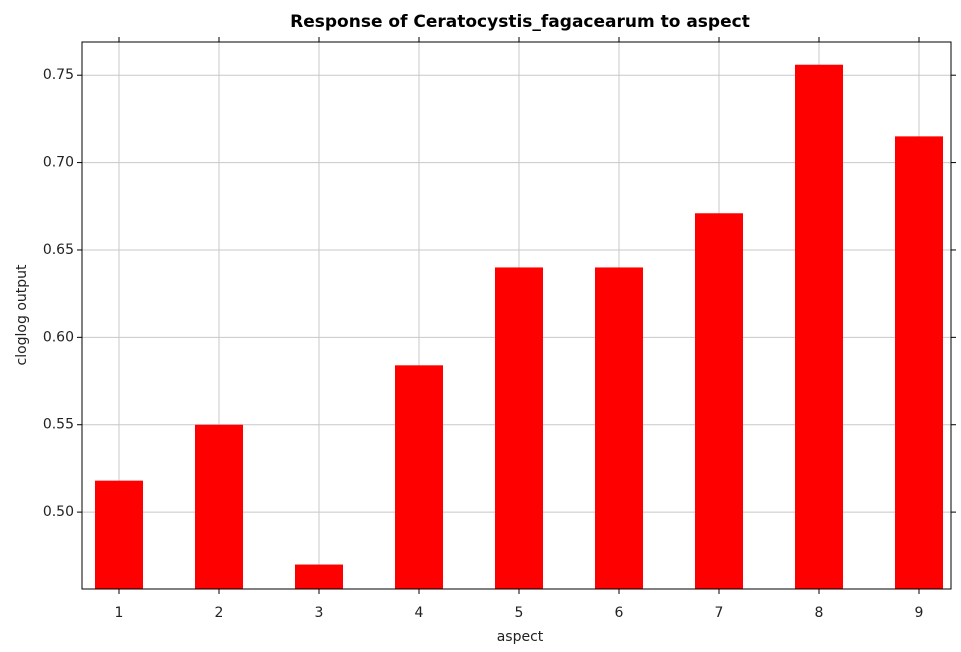 This screenshot has width=961, height=652. What do you see at coordinates (519, 613) in the screenshot?
I see `x-tick-label: 5` at bounding box center [519, 613].